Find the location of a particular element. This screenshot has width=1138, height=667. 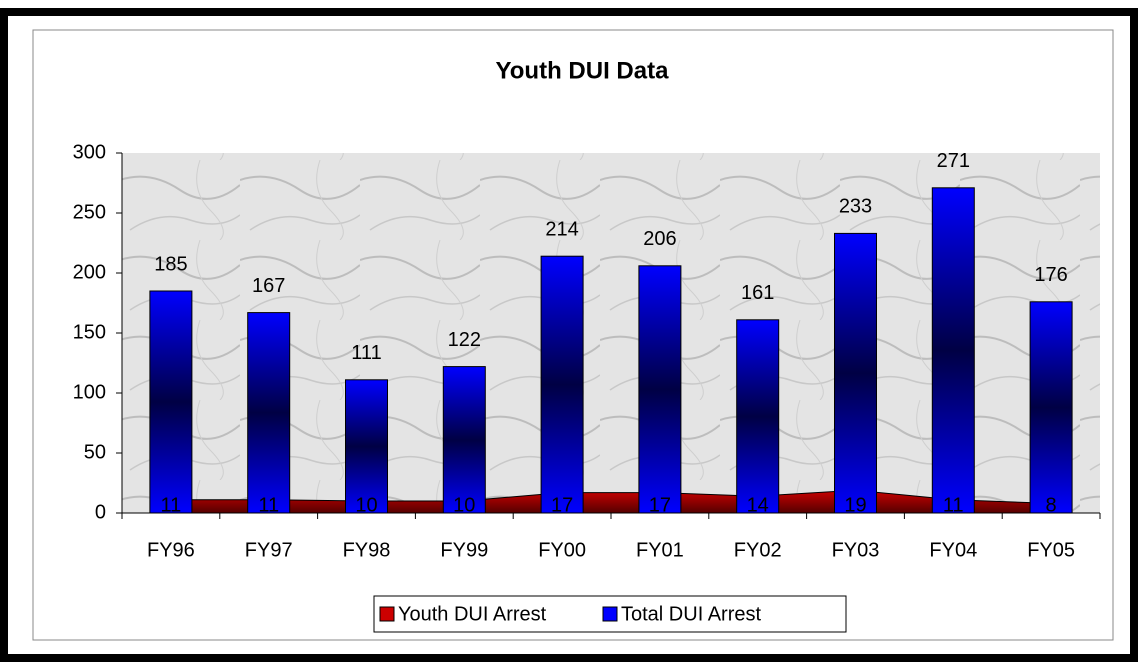

x-tick-label: FY98 is located at coordinates (367, 550).